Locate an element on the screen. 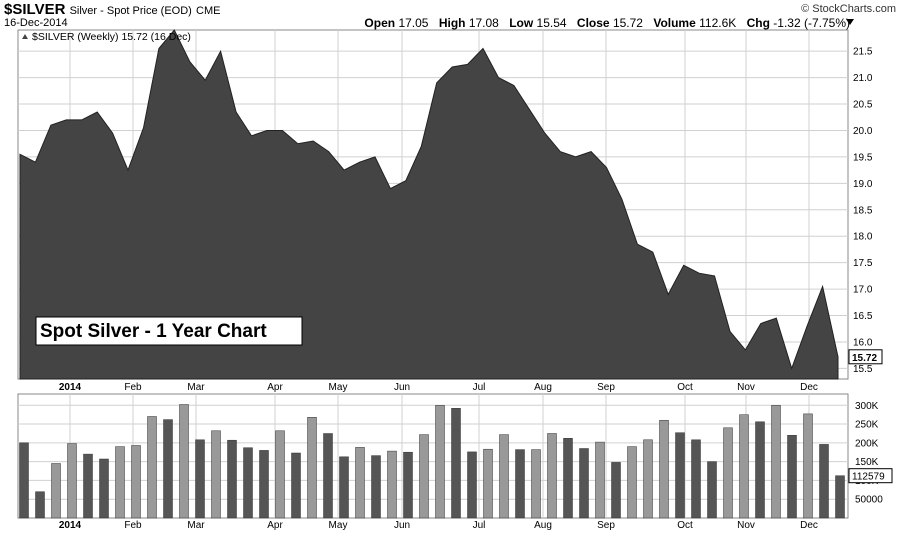  exchange: CME is located at coordinates (208, 11).